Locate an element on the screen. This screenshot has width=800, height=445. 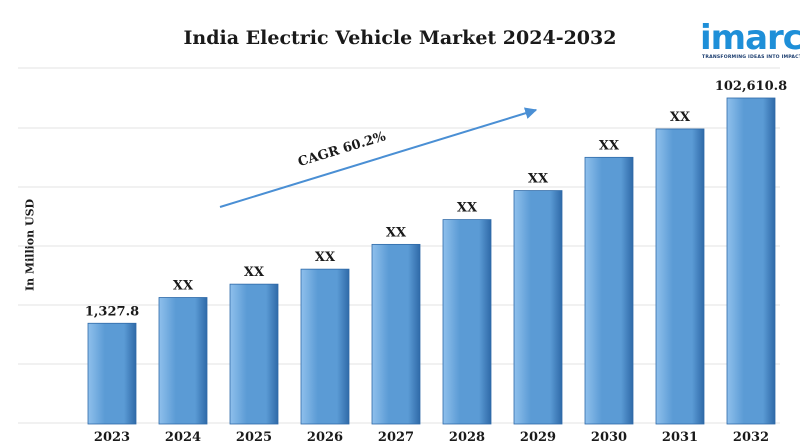
bar-2026 is located at coordinates (325, 346).